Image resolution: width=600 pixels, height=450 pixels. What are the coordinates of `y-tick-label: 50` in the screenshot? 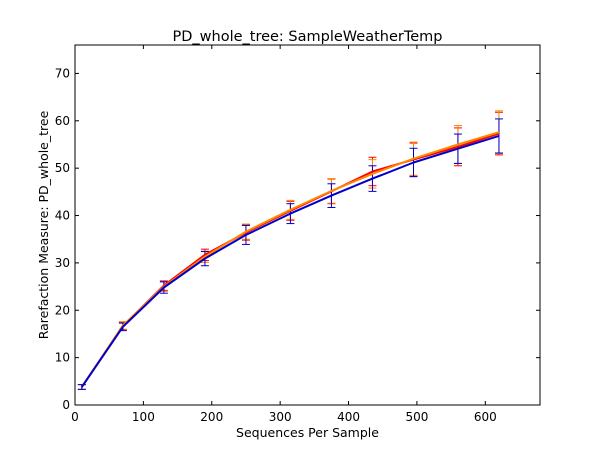 It's located at (62, 168).